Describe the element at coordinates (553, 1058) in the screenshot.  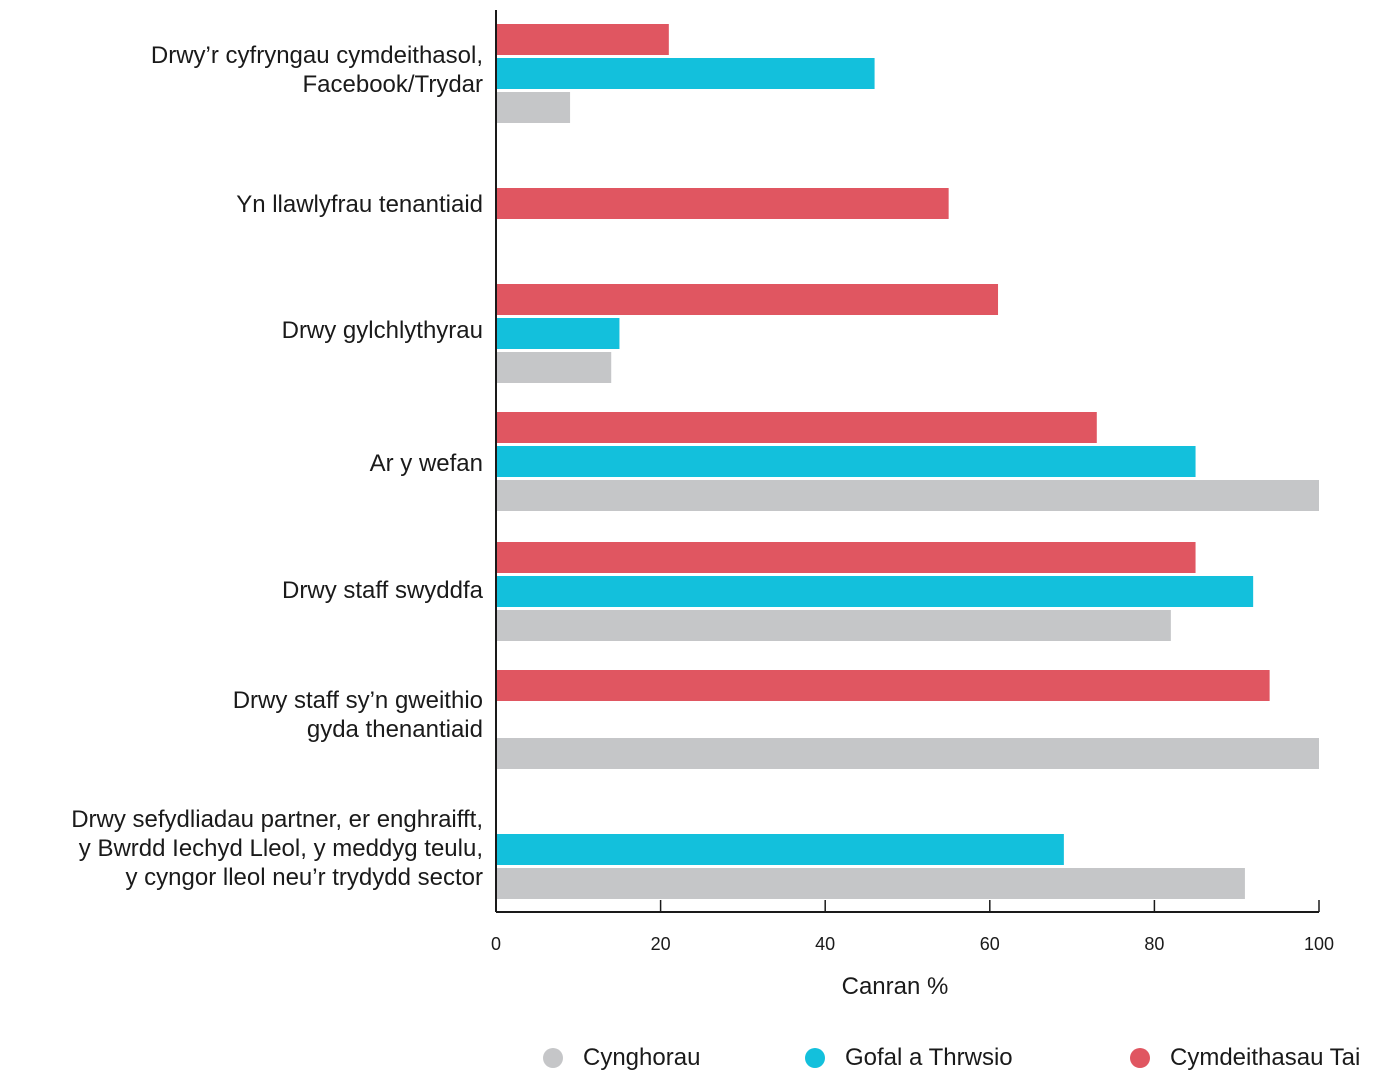
I see `legend-swatch-cynghorau` at that location.